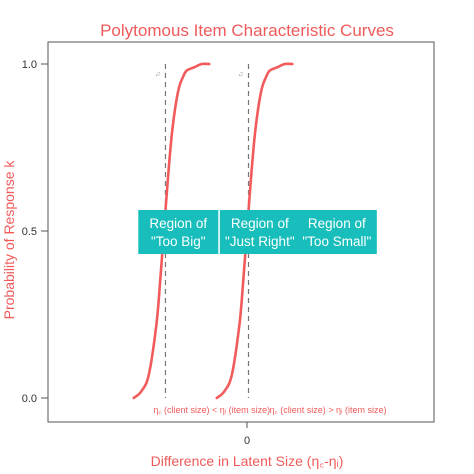  Describe the element at coordinates (158, 74) in the screenshot. I see `threshold-label: τ₁` at that location.